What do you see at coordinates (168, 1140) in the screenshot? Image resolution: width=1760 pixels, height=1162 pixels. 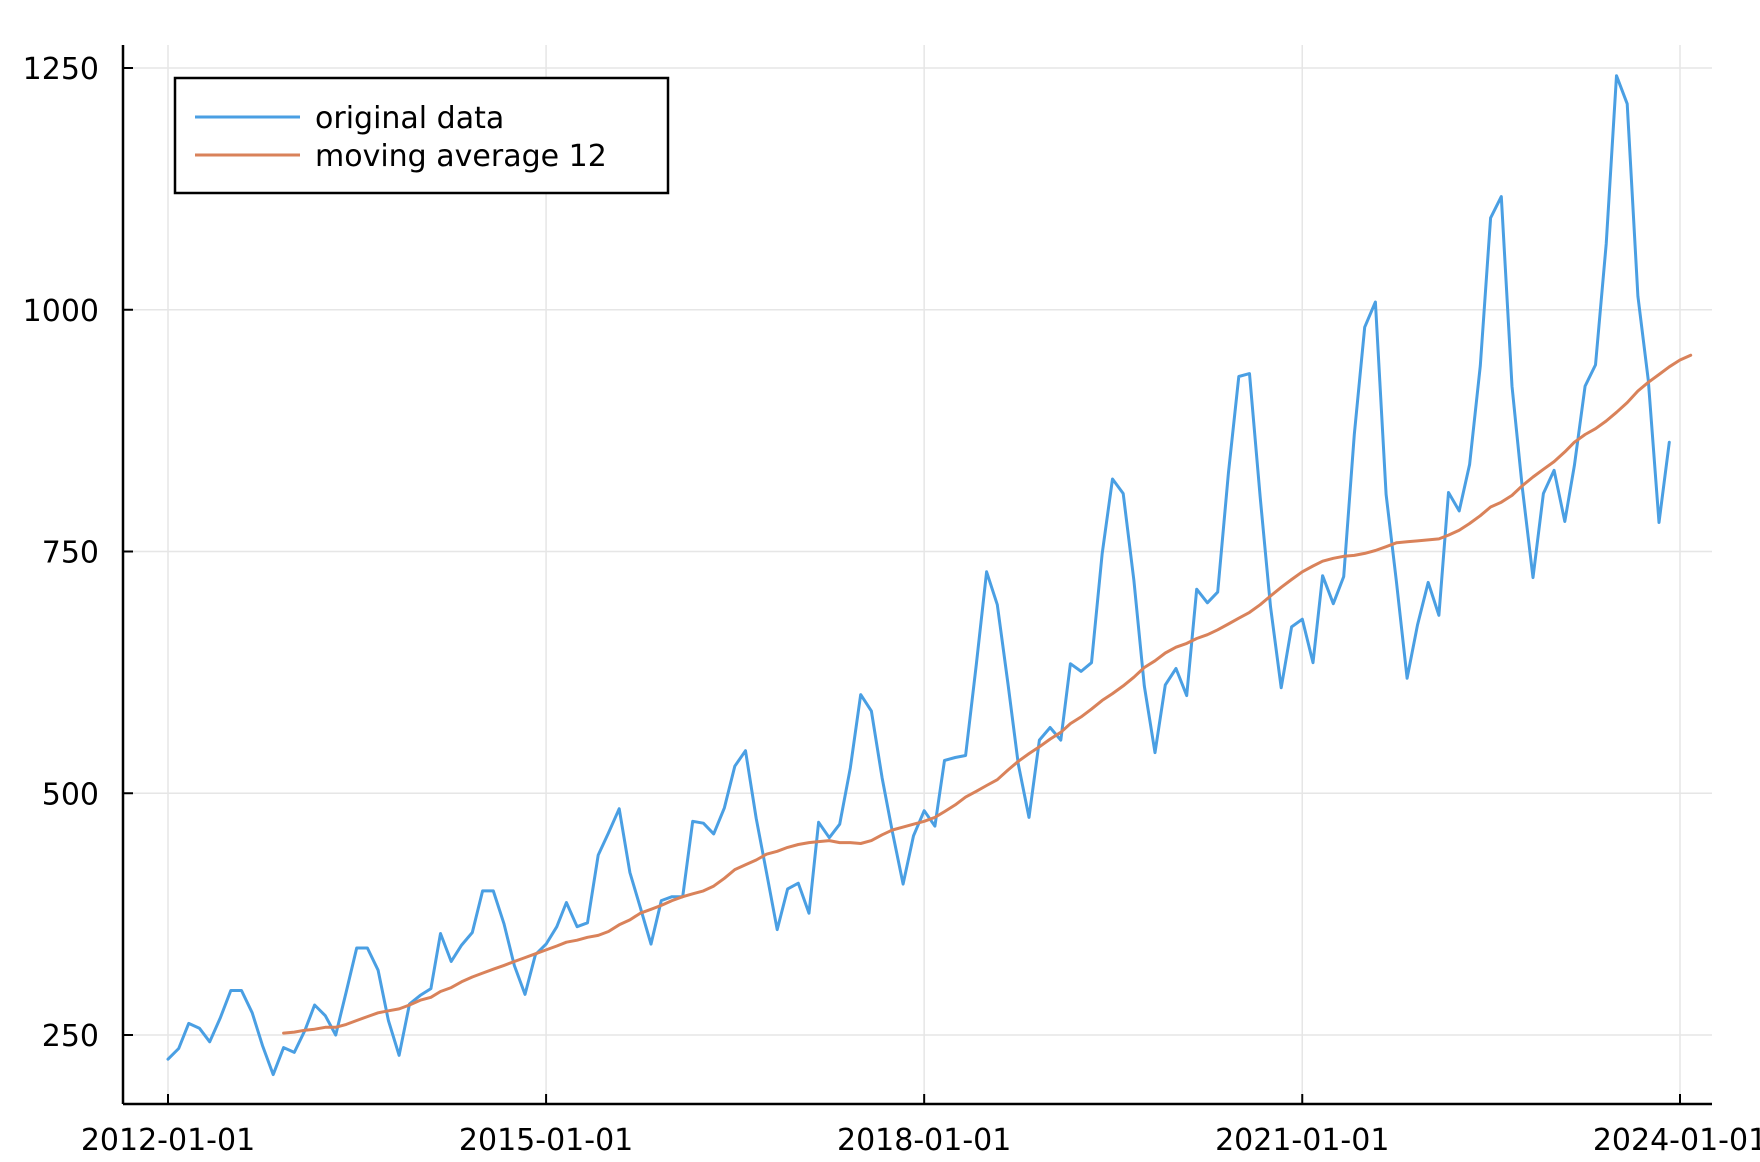 I see `x-tick-label: 2012-01-01` at bounding box center [168, 1140].